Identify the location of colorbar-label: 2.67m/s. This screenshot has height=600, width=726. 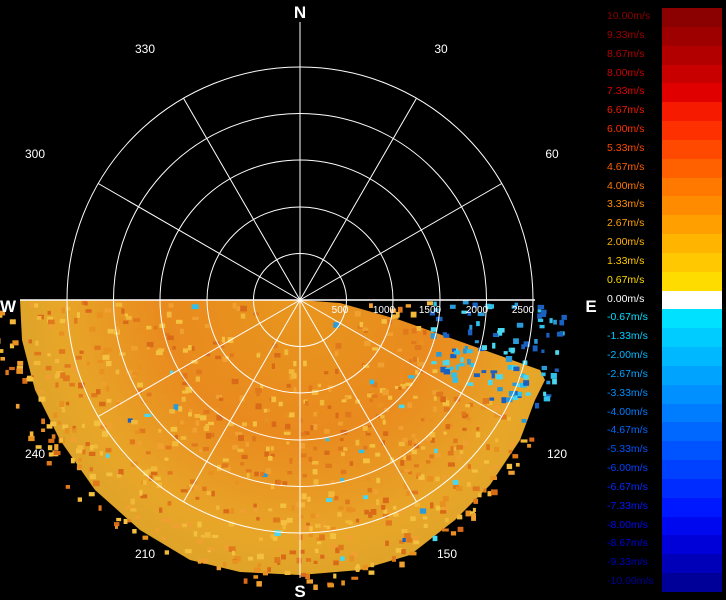
(626, 223).